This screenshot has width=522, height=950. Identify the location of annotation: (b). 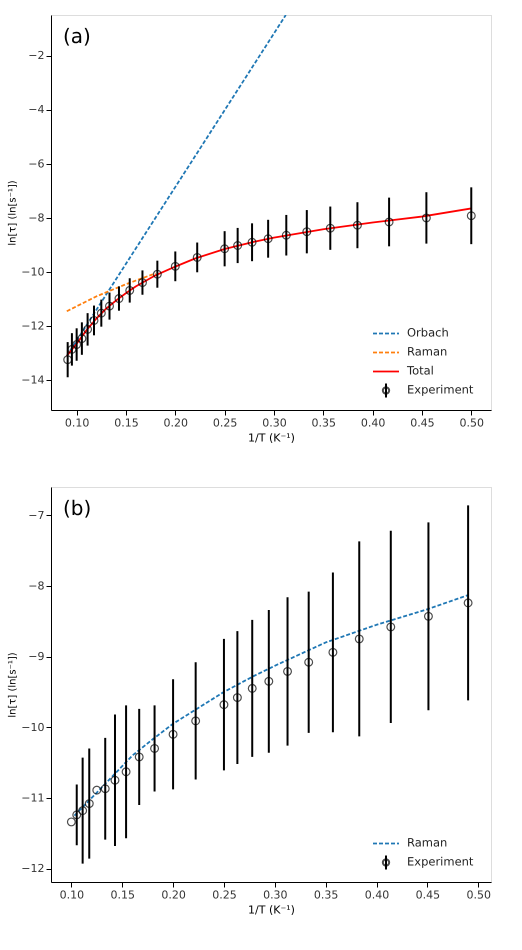
(77, 508).